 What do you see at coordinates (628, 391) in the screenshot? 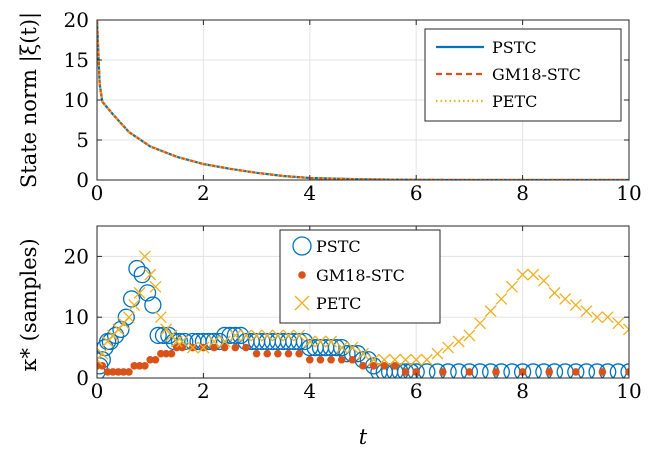
I see `bottom-xtick-label: 10` at bounding box center [628, 391].